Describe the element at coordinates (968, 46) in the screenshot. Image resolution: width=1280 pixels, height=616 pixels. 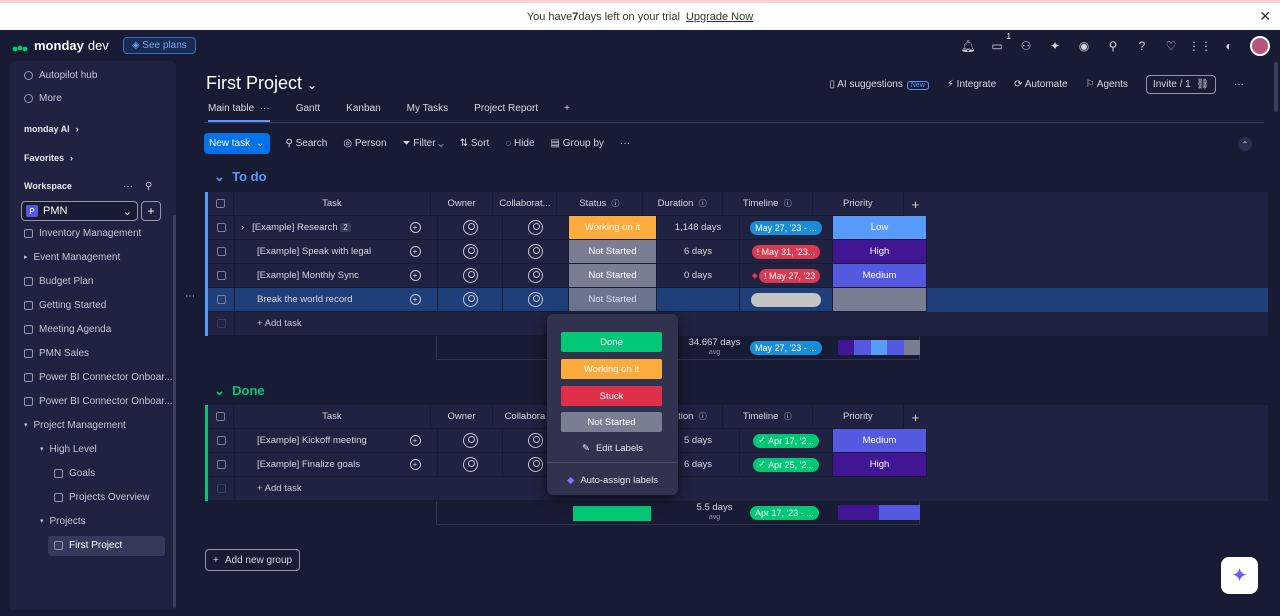
I see `bell-icon: 🔔︎` at that location.